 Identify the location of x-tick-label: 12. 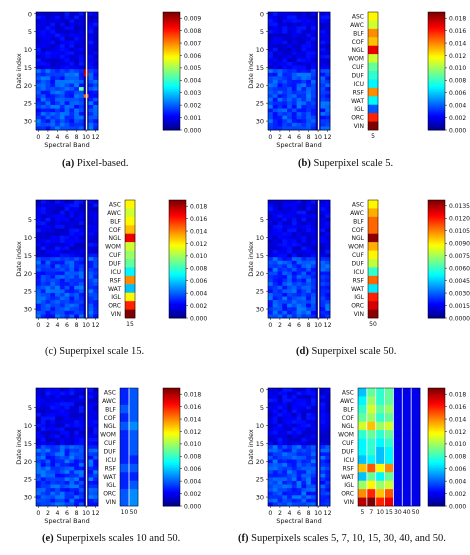
(328, 513).